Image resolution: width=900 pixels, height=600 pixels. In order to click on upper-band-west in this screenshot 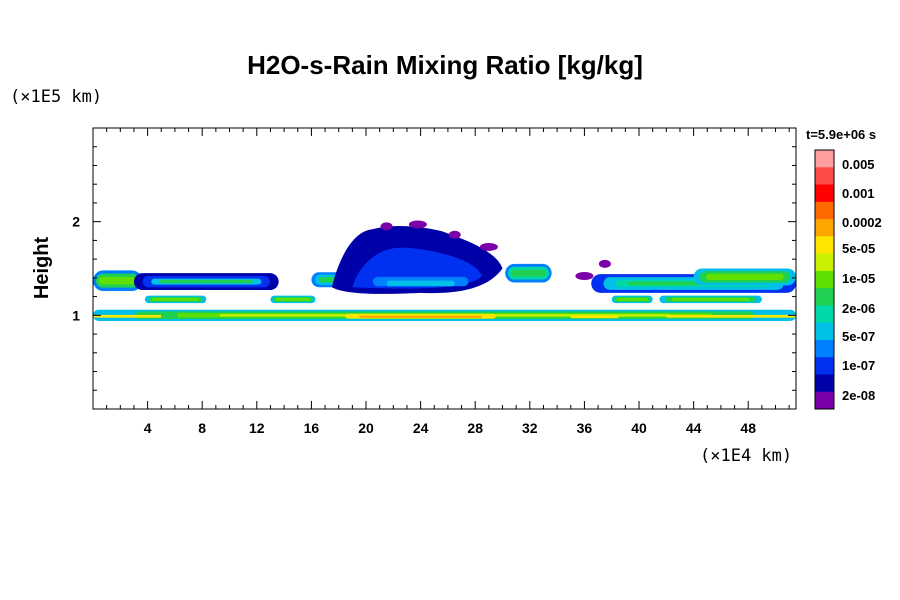, I will do `click(206, 281)`.